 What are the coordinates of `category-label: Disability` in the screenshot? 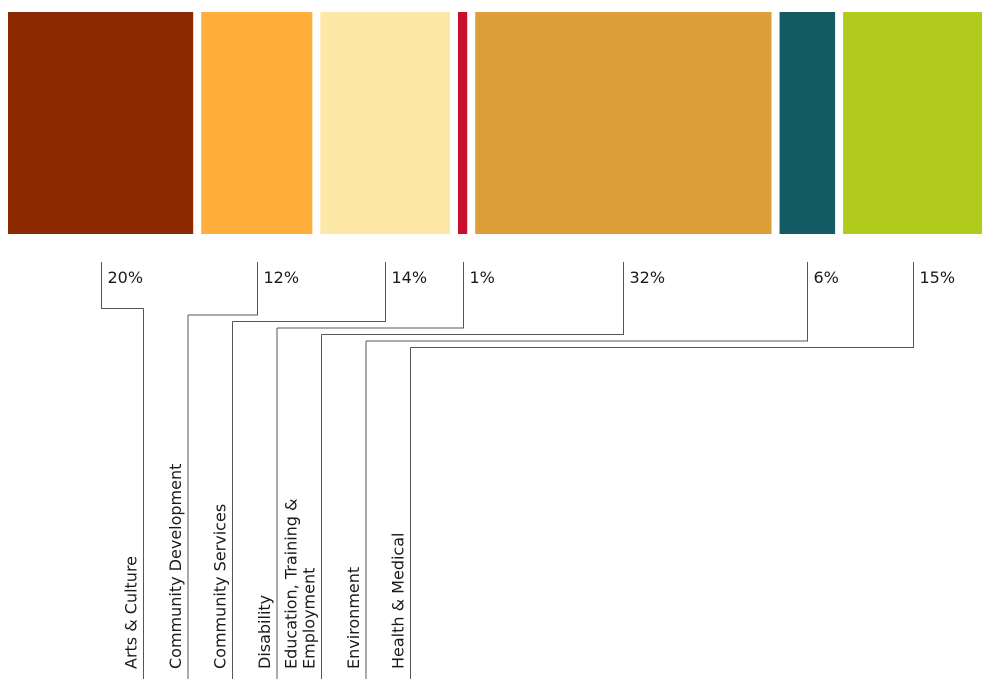 It's located at (264, 632).